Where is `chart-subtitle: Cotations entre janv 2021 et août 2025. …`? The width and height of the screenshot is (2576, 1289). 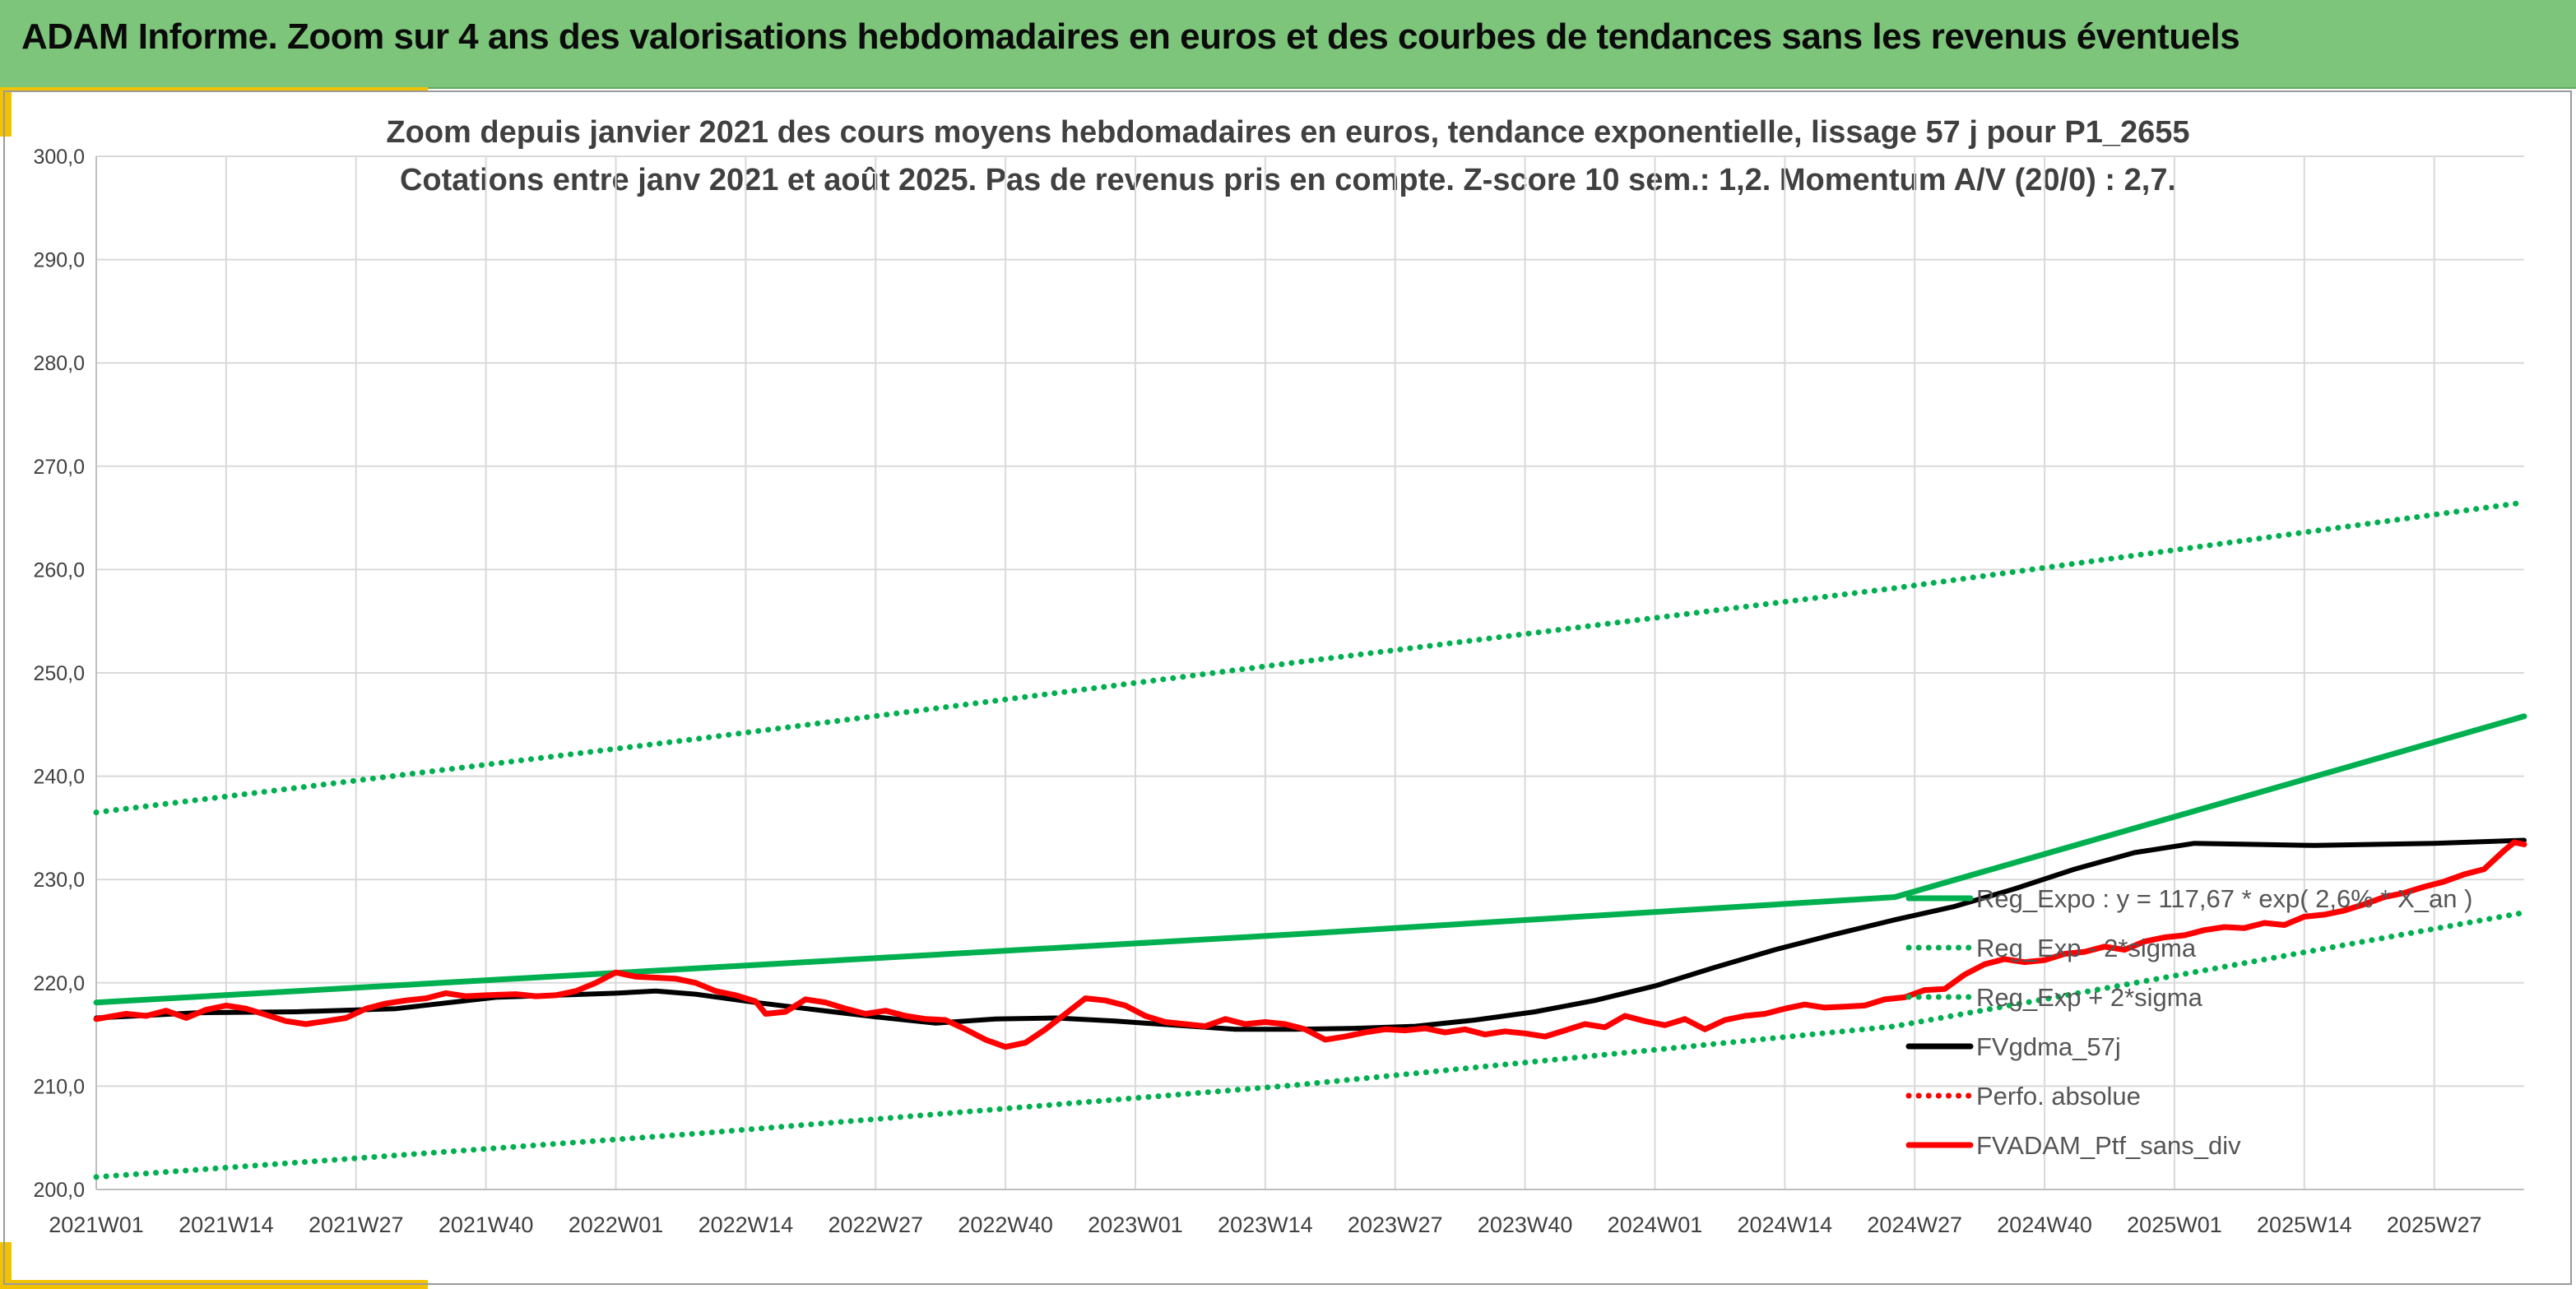 chart-subtitle: Cotations entre janv 2021 et août 2025. … is located at coordinates (1288, 180).